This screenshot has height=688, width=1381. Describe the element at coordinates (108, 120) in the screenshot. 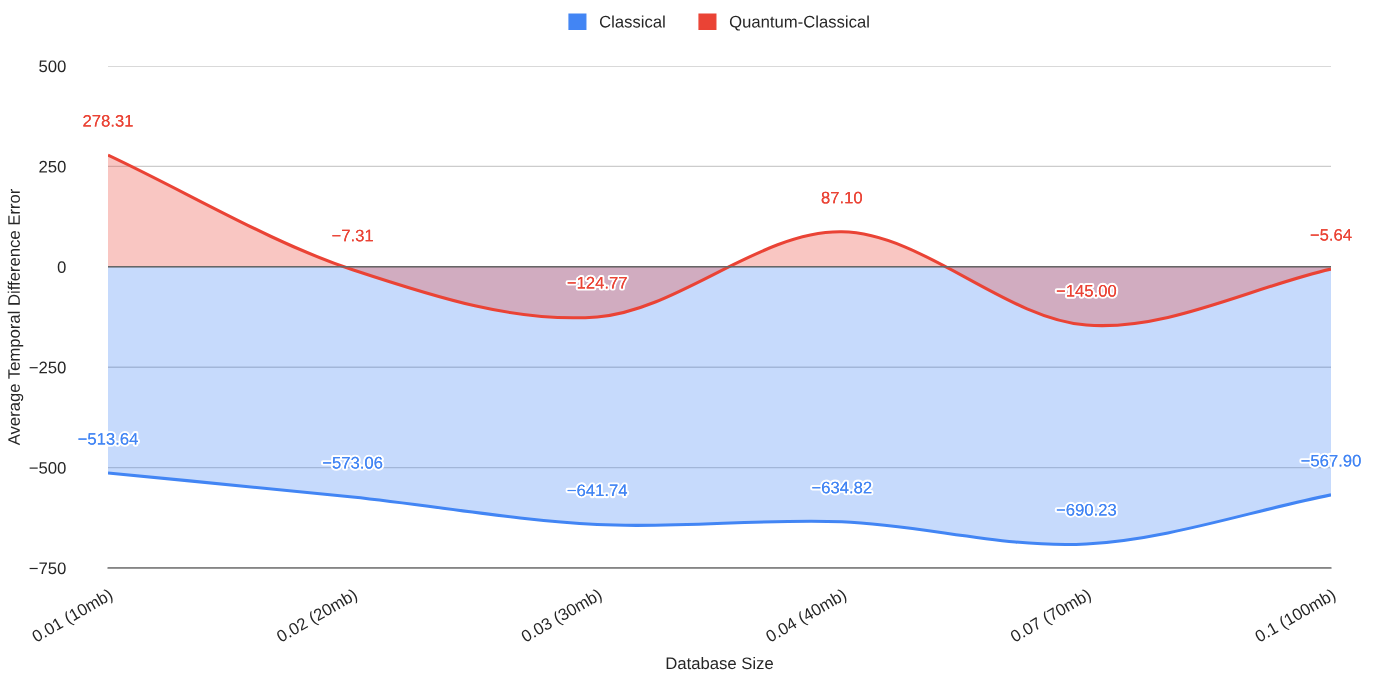

I see `data-label: 278.31` at that location.